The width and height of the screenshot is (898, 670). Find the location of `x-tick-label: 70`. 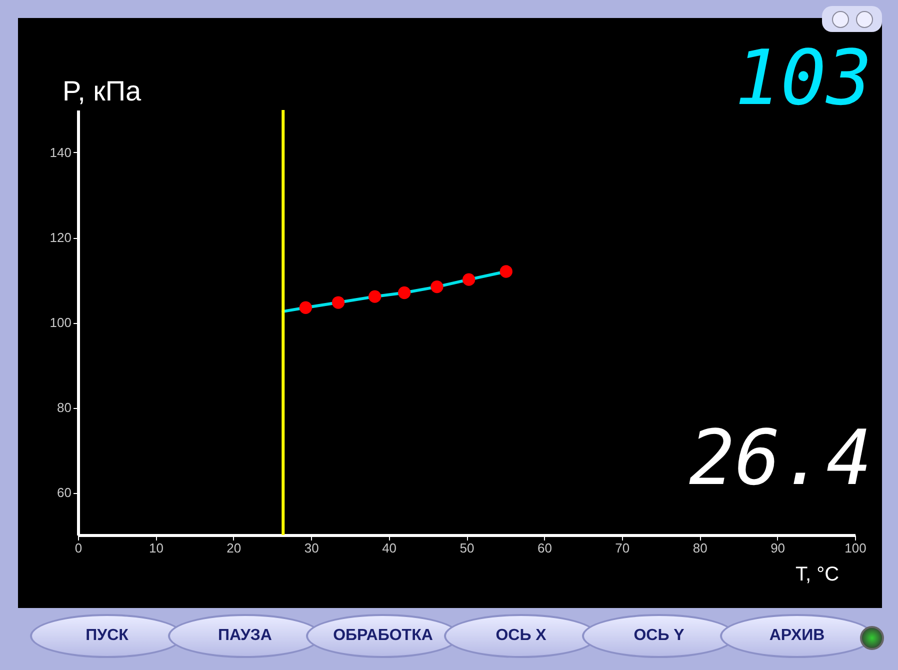

x-tick-label: 70 is located at coordinates (622, 548).